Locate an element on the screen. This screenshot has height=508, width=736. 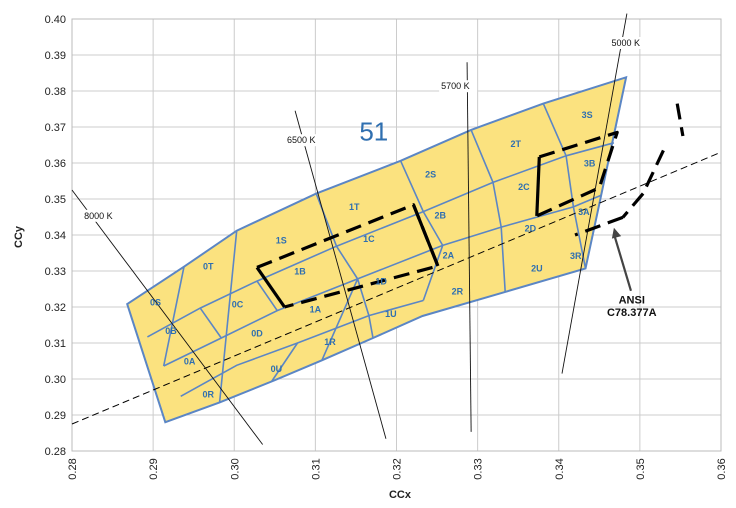
bin-label: 2D is located at coordinates (531, 228).